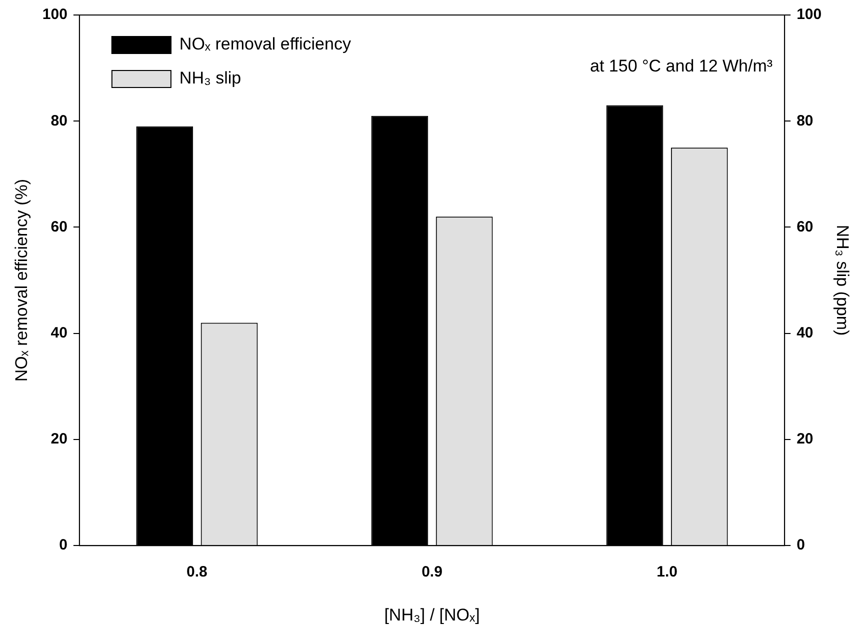  I want to click on y-tick-label: 40, so click(59, 333).